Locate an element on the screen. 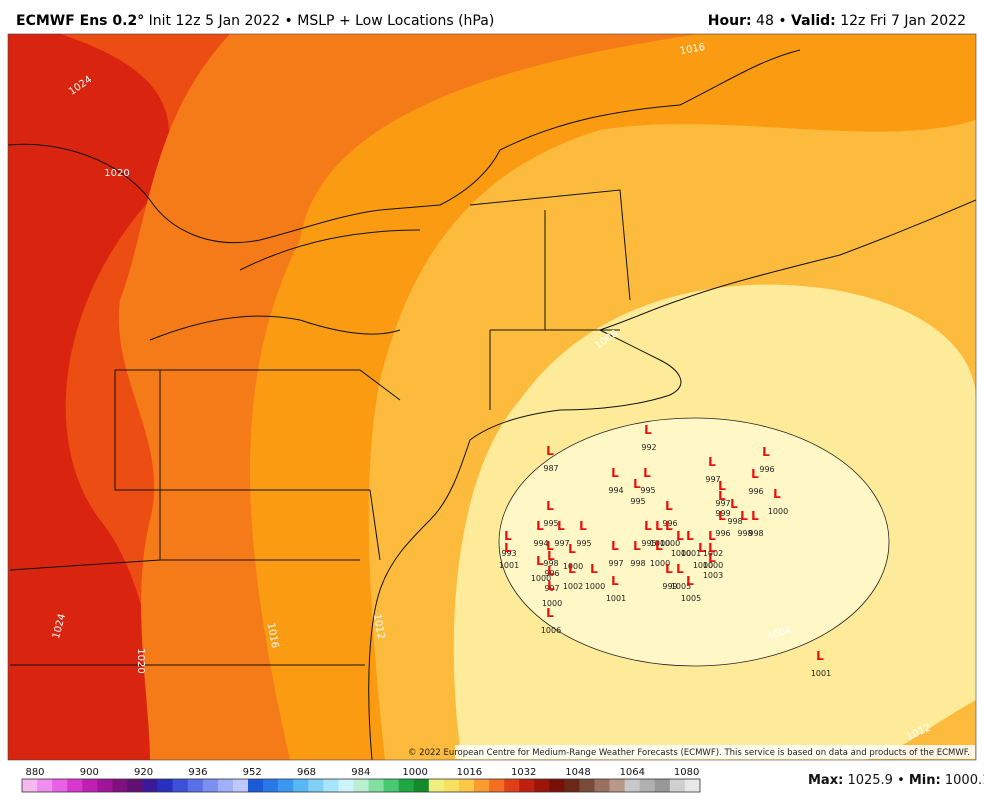  colorbar-tick-label: 936 is located at coordinates (197, 772).